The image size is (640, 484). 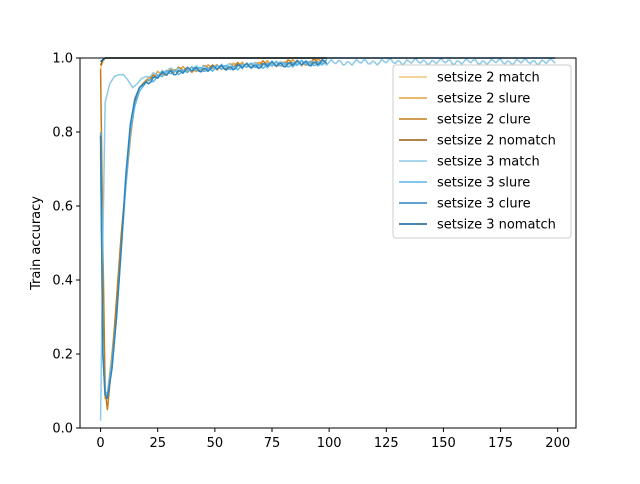 I want to click on x-tick-label: 150, so click(x=443, y=443).